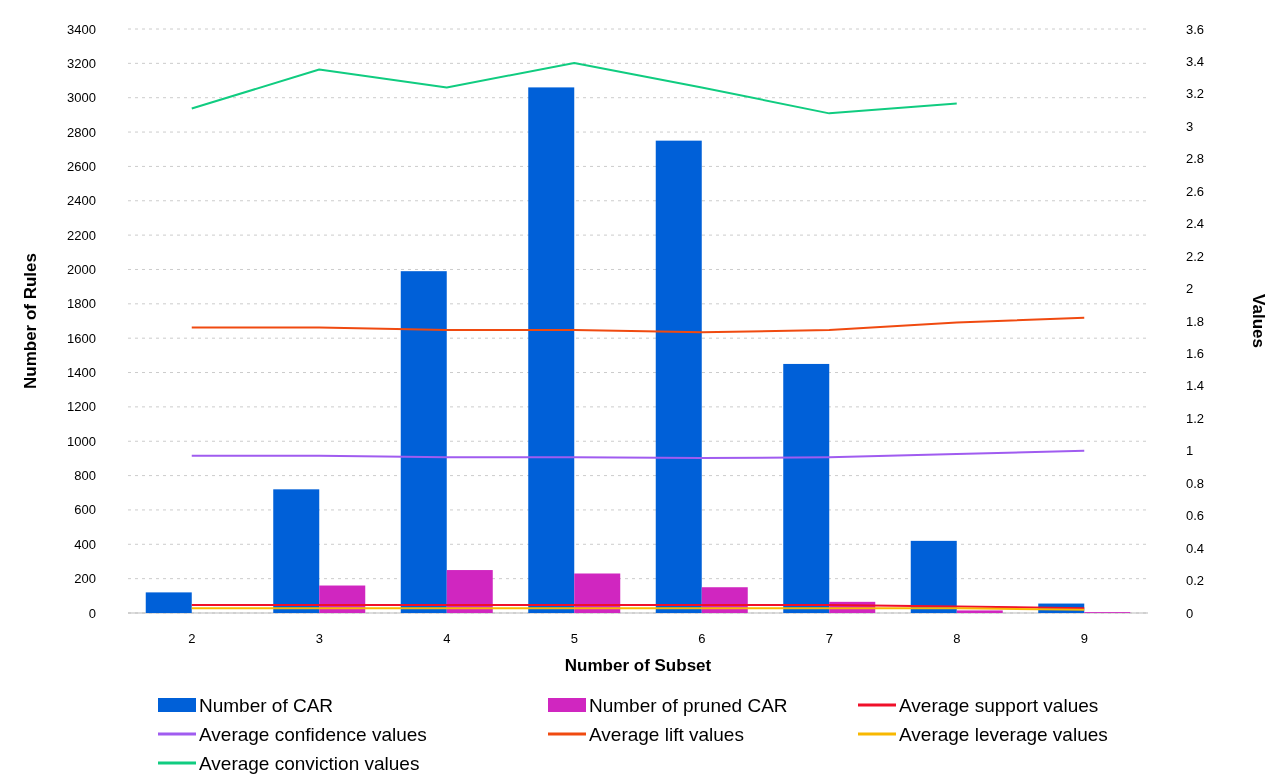 The height and width of the screenshot is (782, 1276). Describe the element at coordinates (92, 613) in the screenshot. I see `y-tick-label: 0` at that location.